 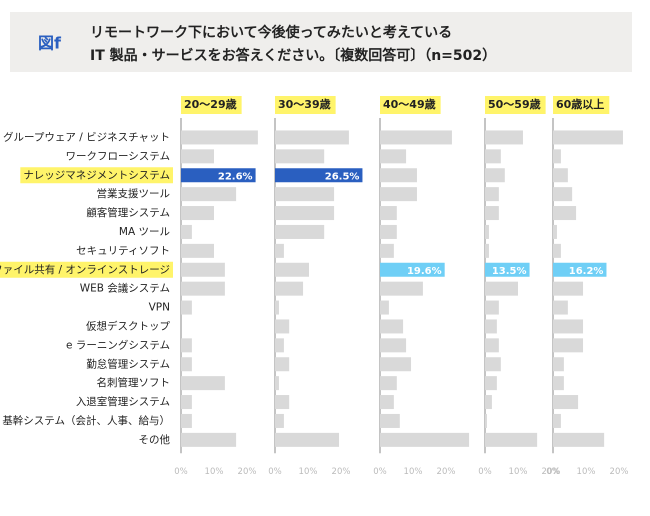 What do you see at coordinates (86, 420) in the screenshot?
I see `category-label: 基幹システム（会計、人事、給与）` at bounding box center [86, 420].